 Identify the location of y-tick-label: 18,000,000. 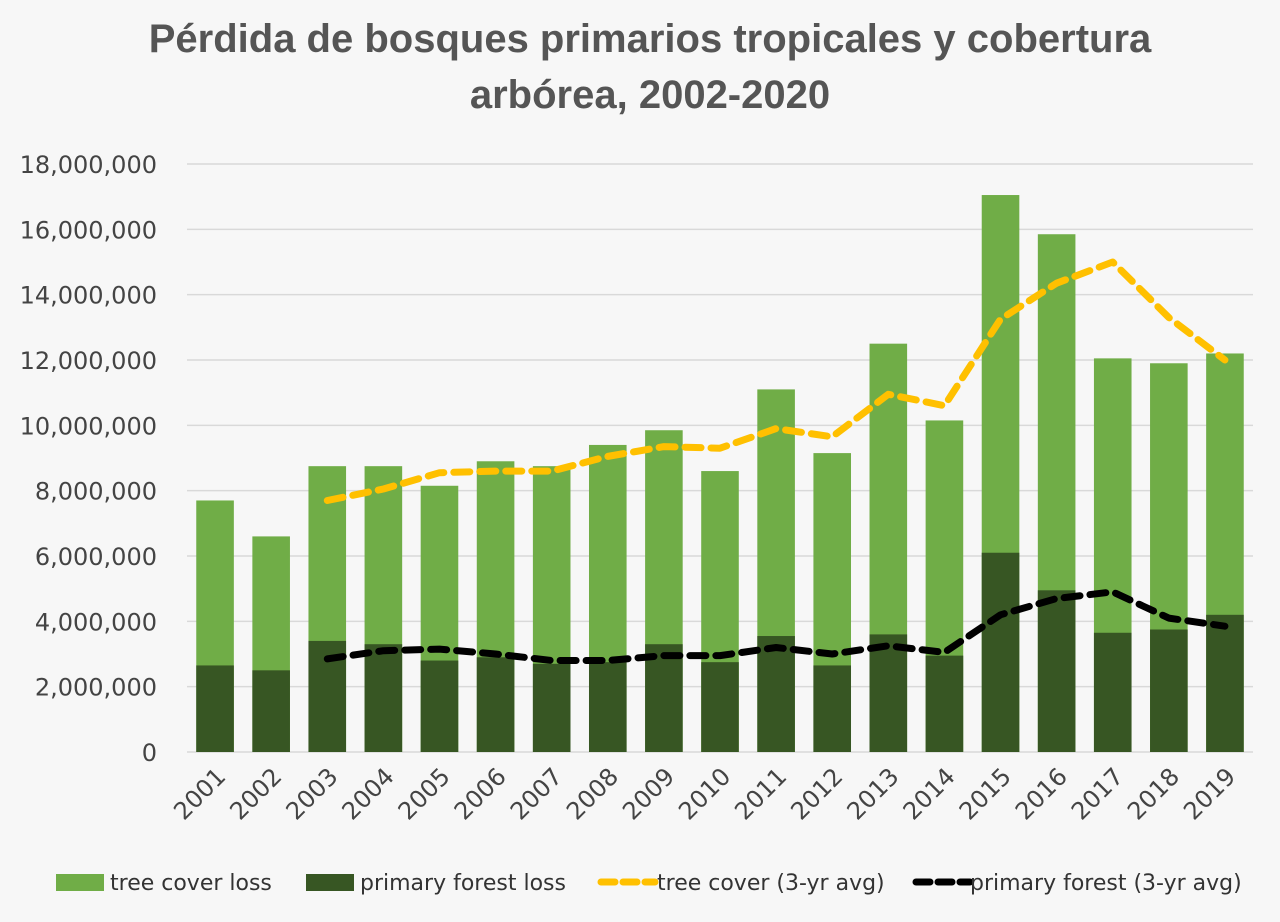
(88, 165).